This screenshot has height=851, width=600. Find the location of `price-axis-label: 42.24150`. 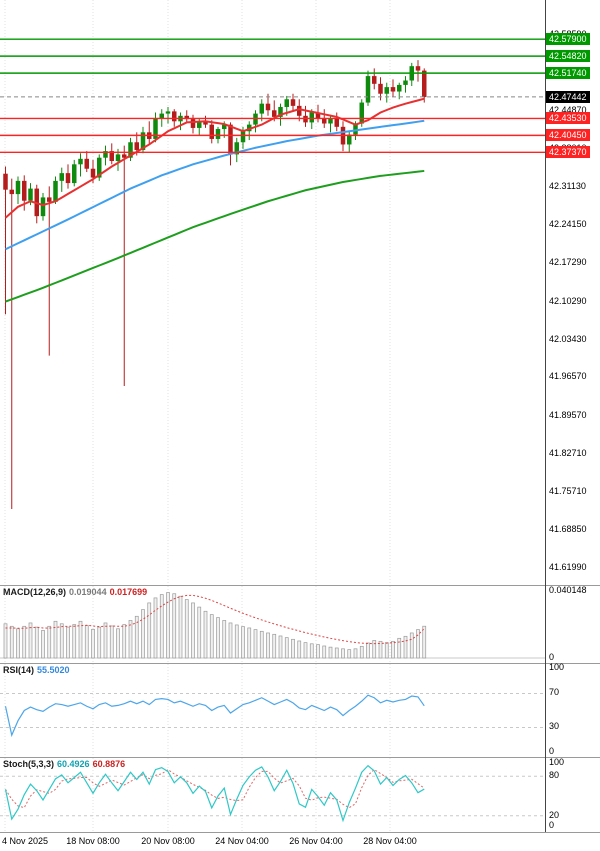

price-axis-label: 42.24150 is located at coordinates (568, 224).